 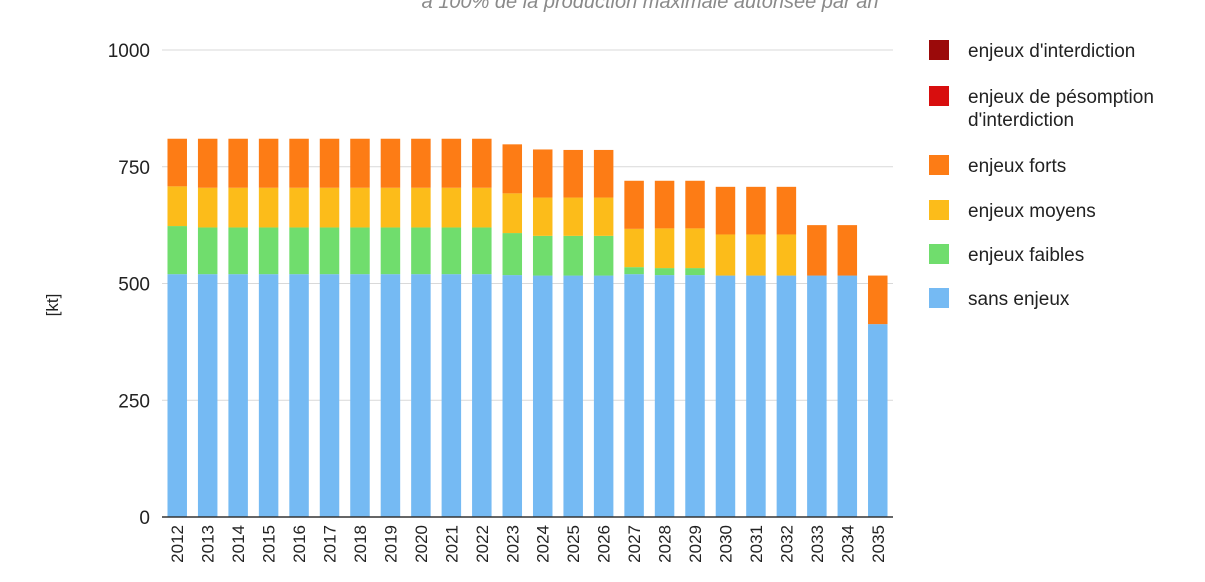 I want to click on y-axis-label: [kt], so click(x=52, y=305).